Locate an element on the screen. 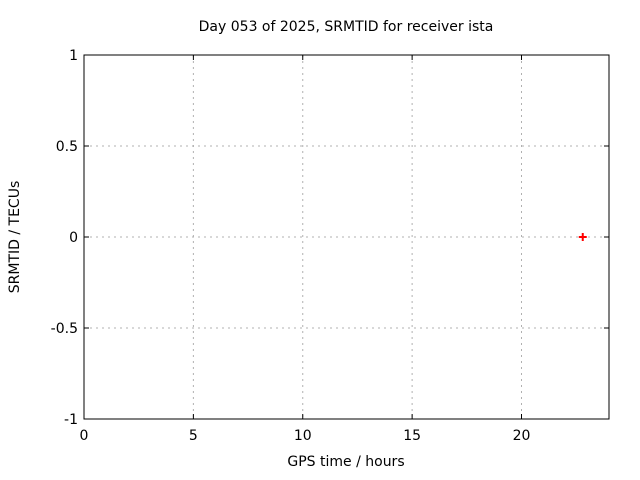 The height and width of the screenshot is (480, 640). x-tick-label: 15 is located at coordinates (412, 436).